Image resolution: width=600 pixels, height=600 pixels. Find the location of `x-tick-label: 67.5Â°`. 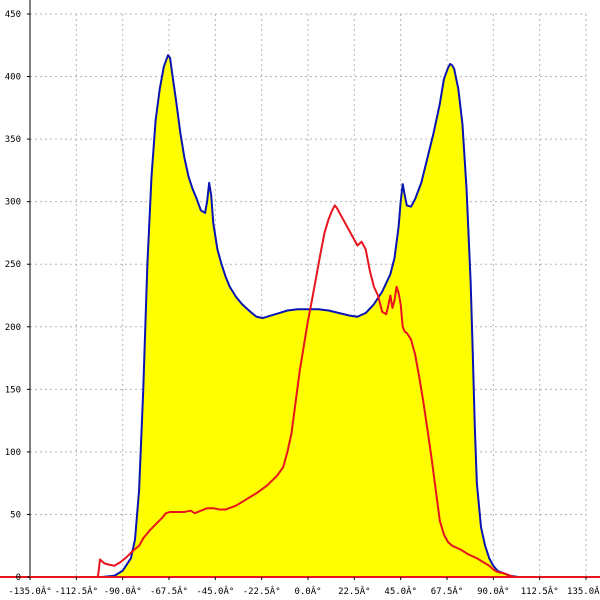

x-tick-label: 67.5Â° is located at coordinates (447, 591).